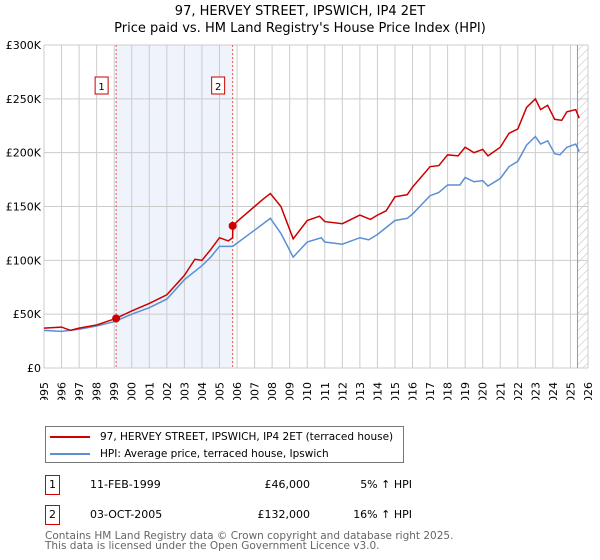  I want to click on transaction-date: 03-OCT-2005, so click(126, 514).